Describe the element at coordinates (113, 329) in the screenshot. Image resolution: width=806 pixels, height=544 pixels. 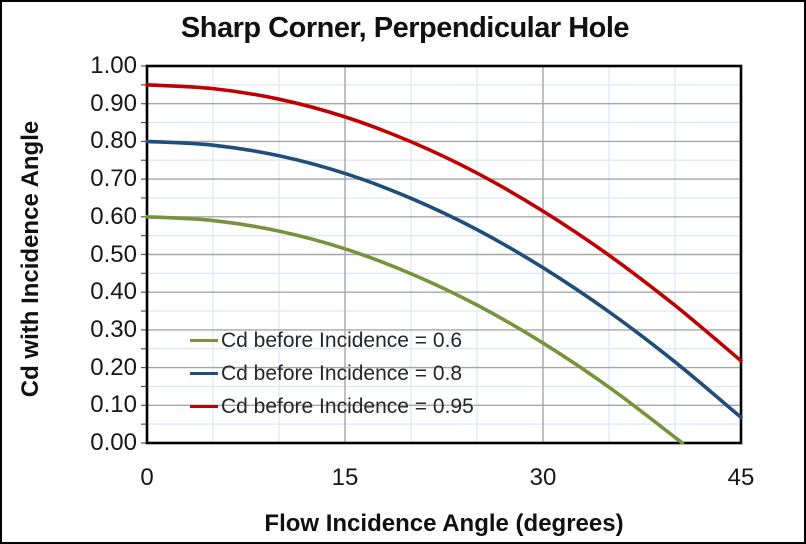
I see `y-tick-label: 0.30` at that location.